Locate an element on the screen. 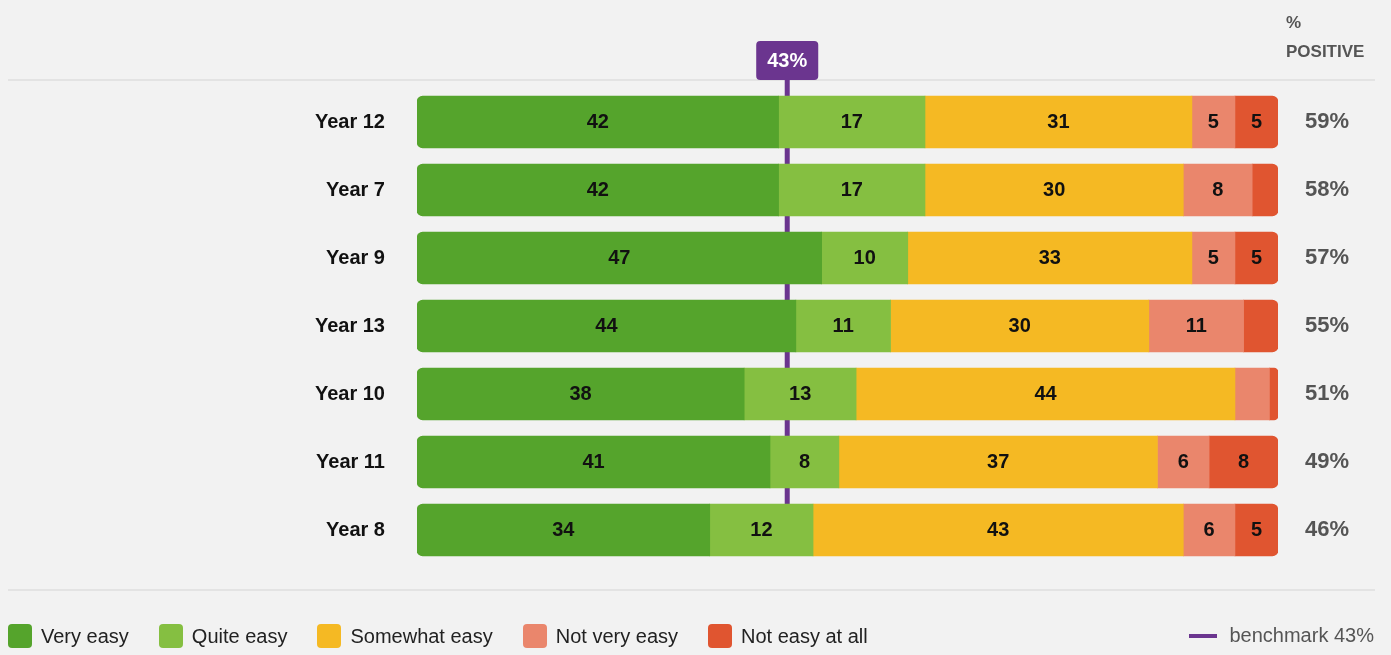 Image resolution: width=1391 pixels, height=655 pixels. data-label: 33 is located at coordinates (1049, 256).